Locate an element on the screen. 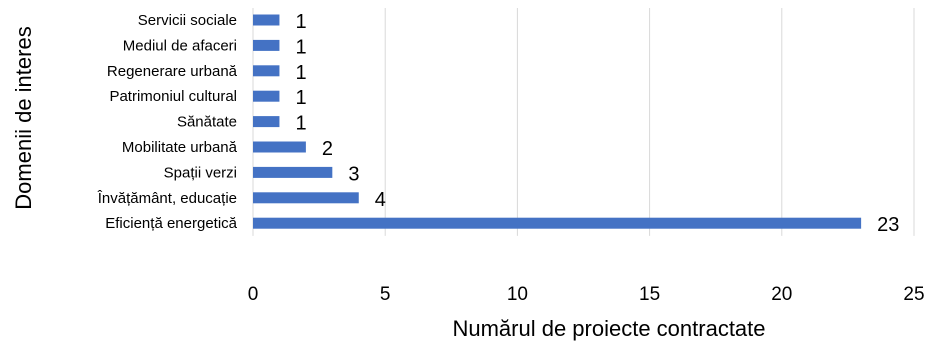 The height and width of the screenshot is (346, 930). x-tick-label: 25 is located at coordinates (913, 294).